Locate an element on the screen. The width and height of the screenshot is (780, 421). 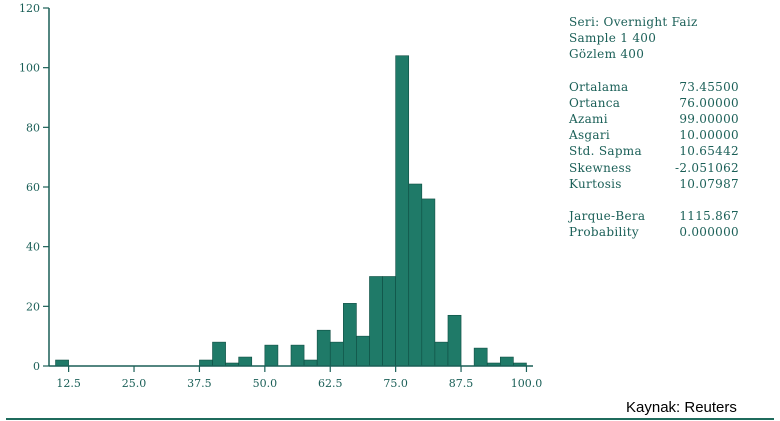
stat-label: Std. Sapma is located at coordinates (605, 151).